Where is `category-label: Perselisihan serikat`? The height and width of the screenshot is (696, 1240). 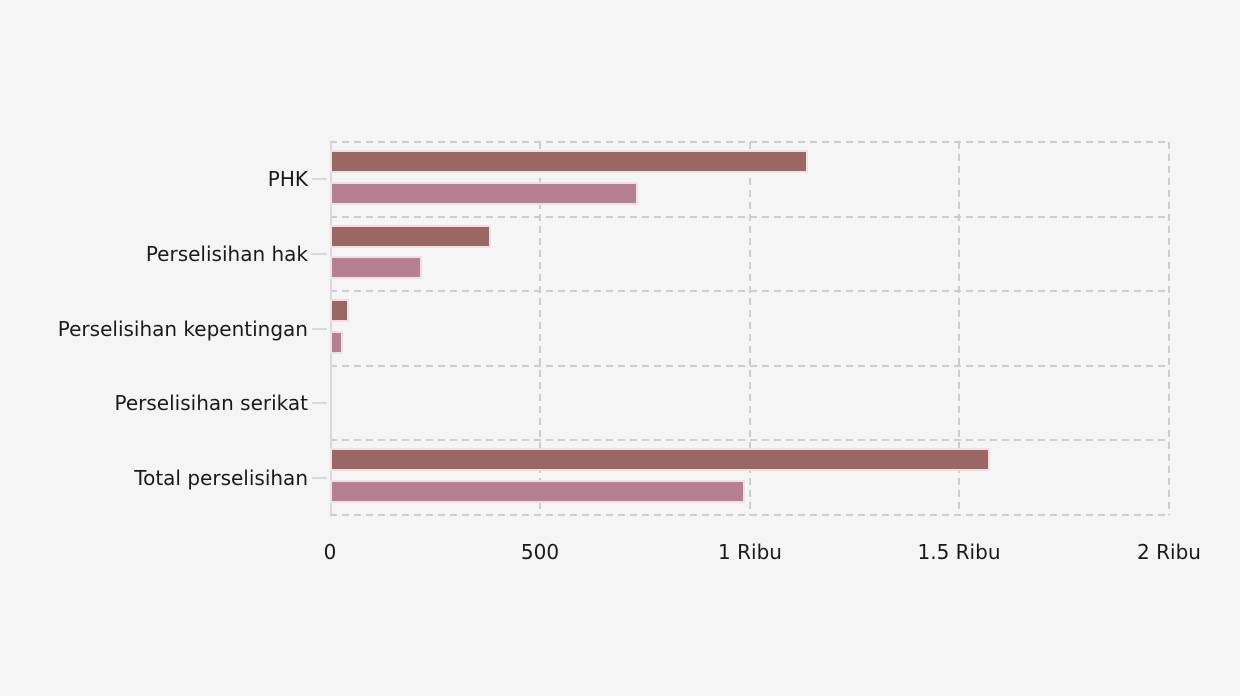
category-label: Perselisihan serikat is located at coordinates (211, 403).